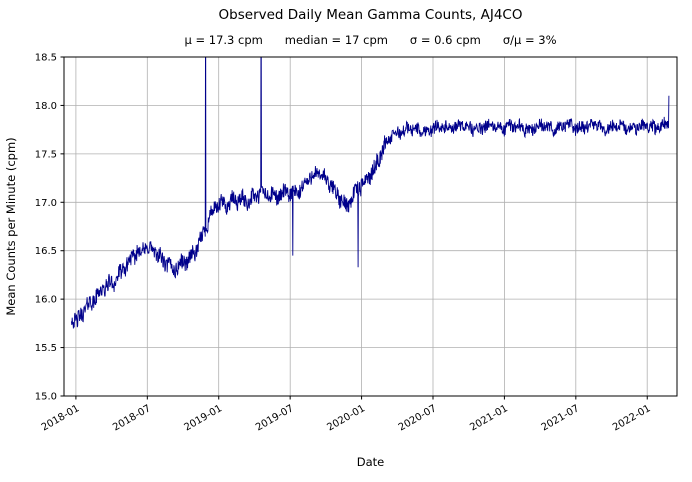 This screenshot has width=692, height=482. I want to click on svg-text: 2021-07, so click(561, 418).